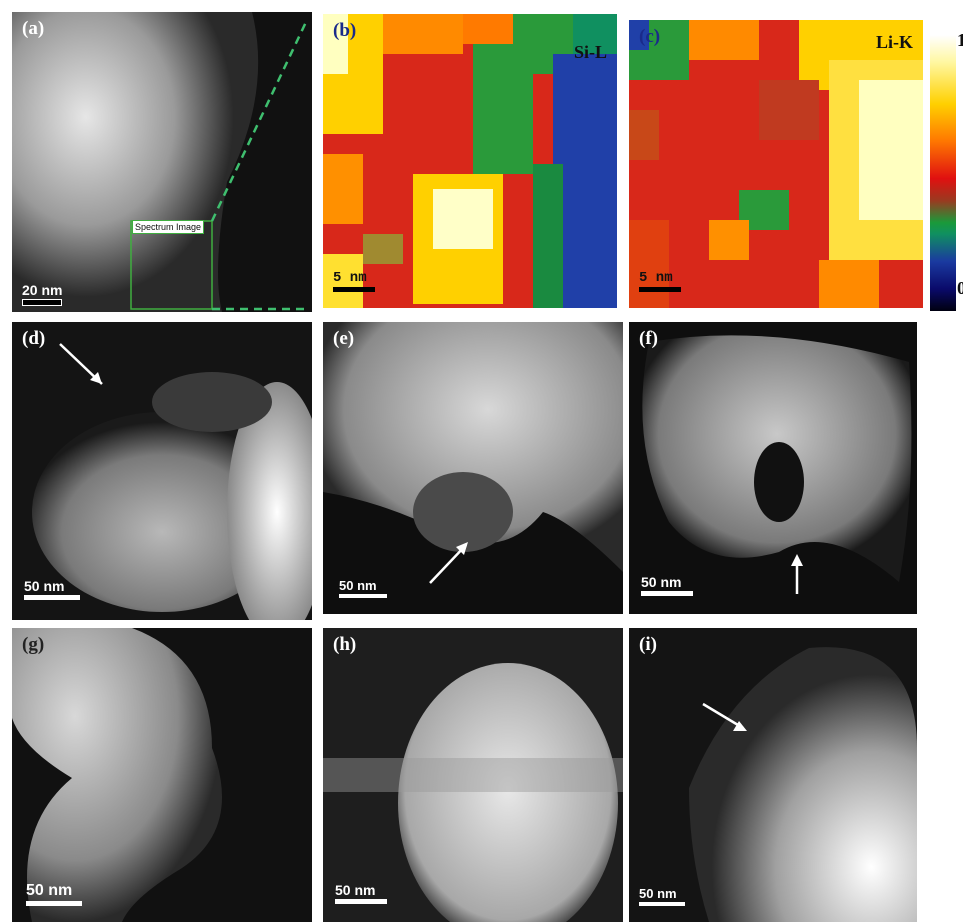 The image size is (963, 922). Describe the element at coordinates (344, 338) in the screenshot. I see `panel-e-label: (e)` at that location.